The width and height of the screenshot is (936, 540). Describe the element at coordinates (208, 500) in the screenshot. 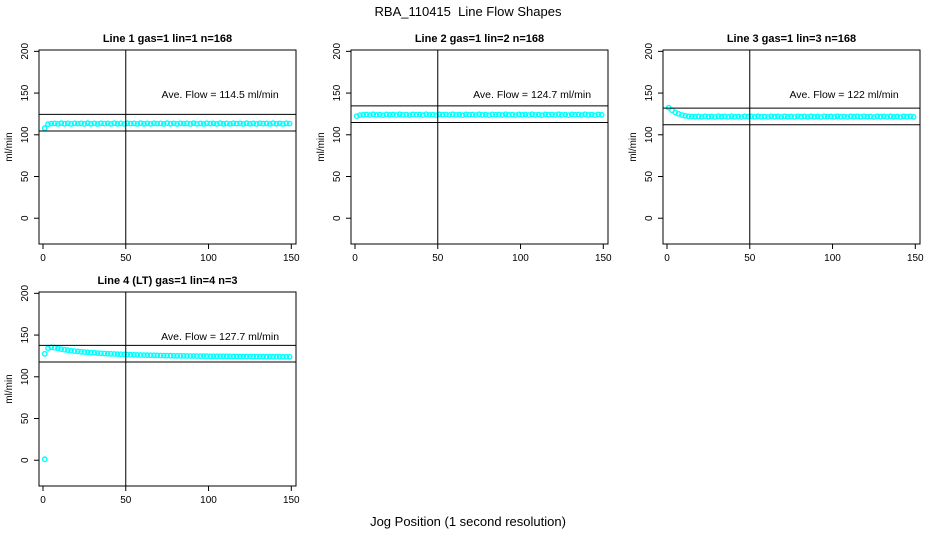

I see `x-tick-label: 100` at that location.